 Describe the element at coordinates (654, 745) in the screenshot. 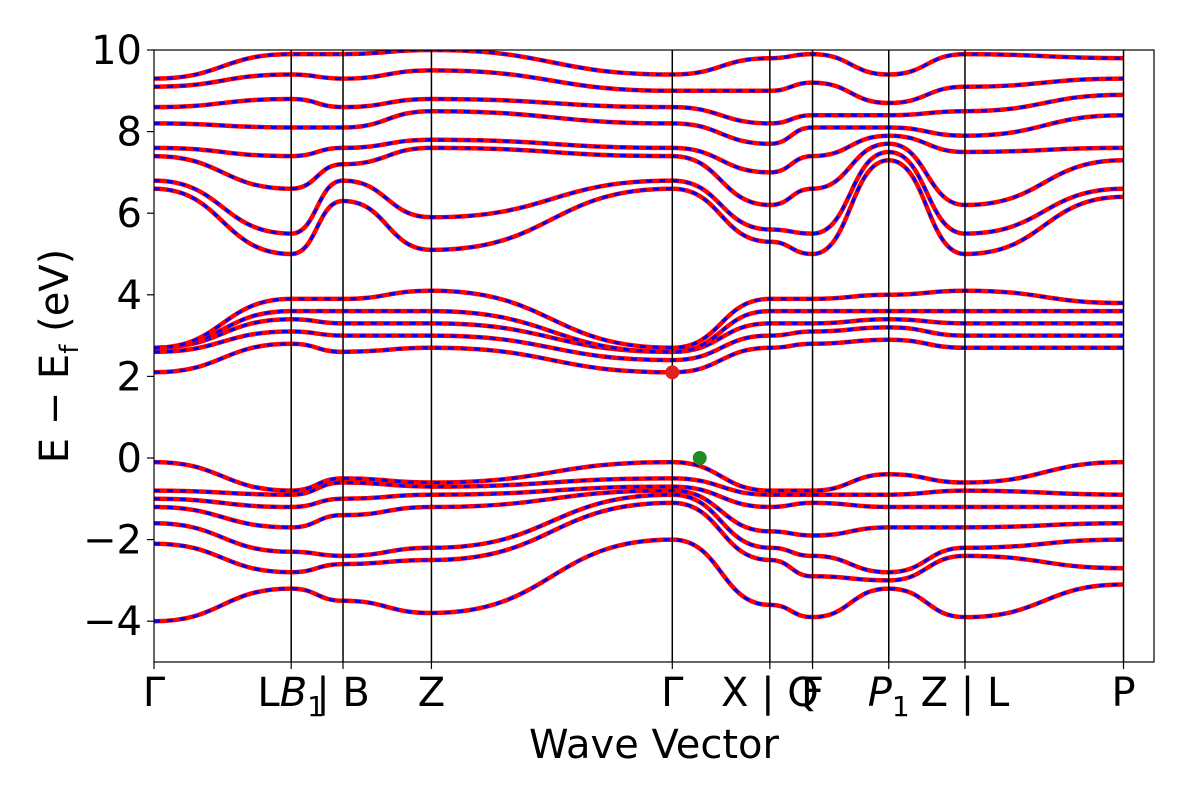

I see `x-axis-title: Wave Vector` at that location.